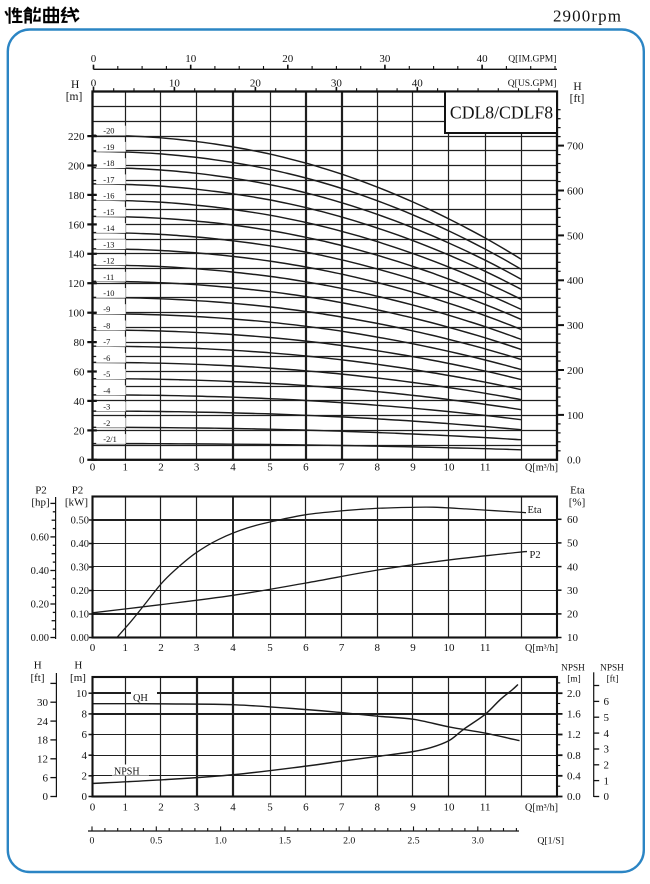  I want to click on svg-text: -12, so click(108, 261).